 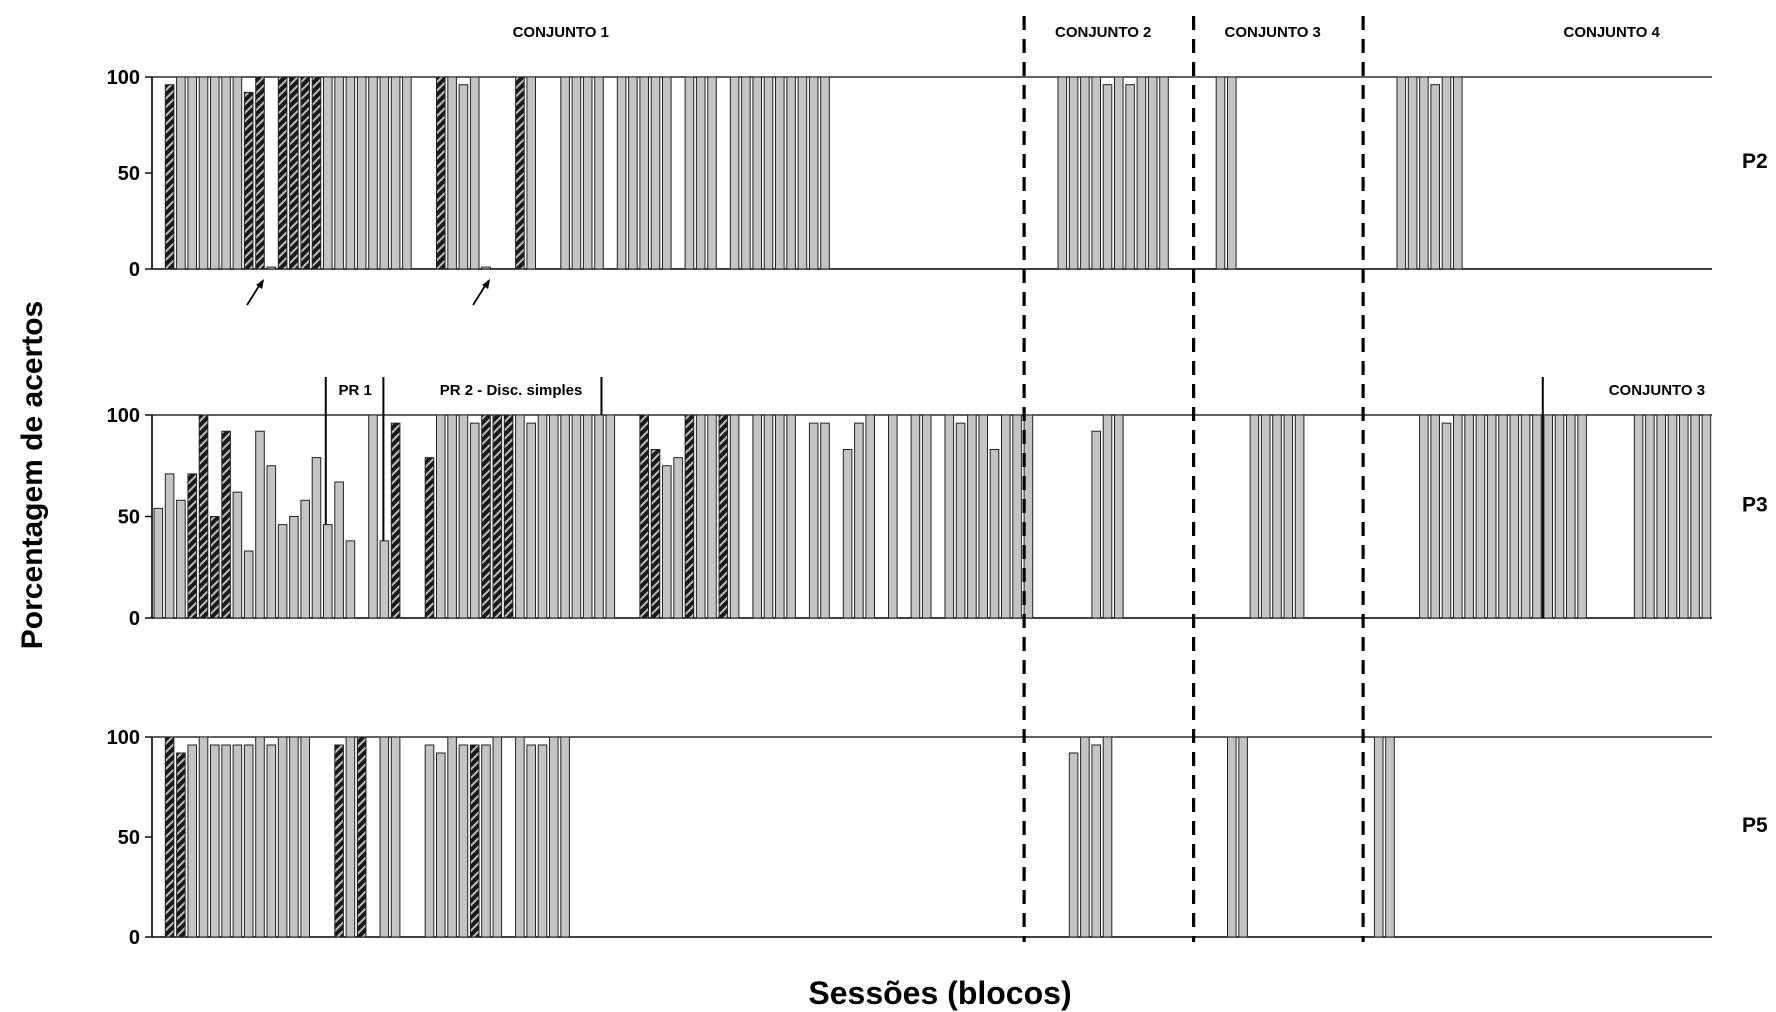 What do you see at coordinates (511, 390) in the screenshot?
I see `subphase-label-2: PR 2 - Disc. simples` at bounding box center [511, 390].